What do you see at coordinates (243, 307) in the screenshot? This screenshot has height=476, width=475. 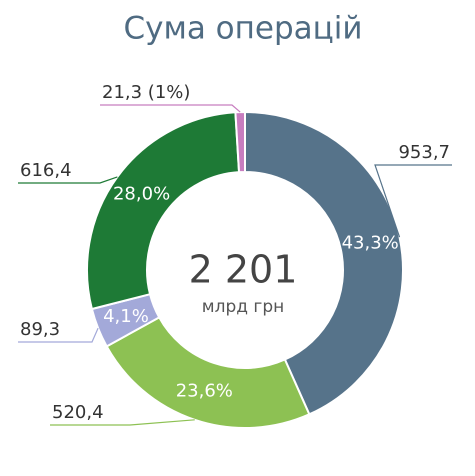 I see `center-unit: млрд грн` at bounding box center [243, 307].